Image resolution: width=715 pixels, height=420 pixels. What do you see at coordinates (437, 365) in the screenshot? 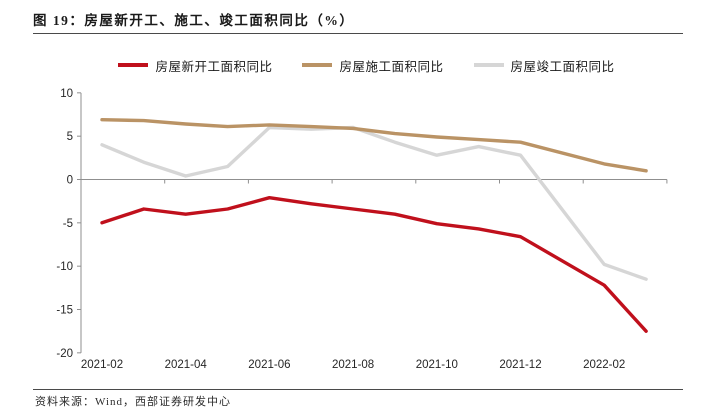
I see `x-tick-label: 2021-10` at bounding box center [437, 365].